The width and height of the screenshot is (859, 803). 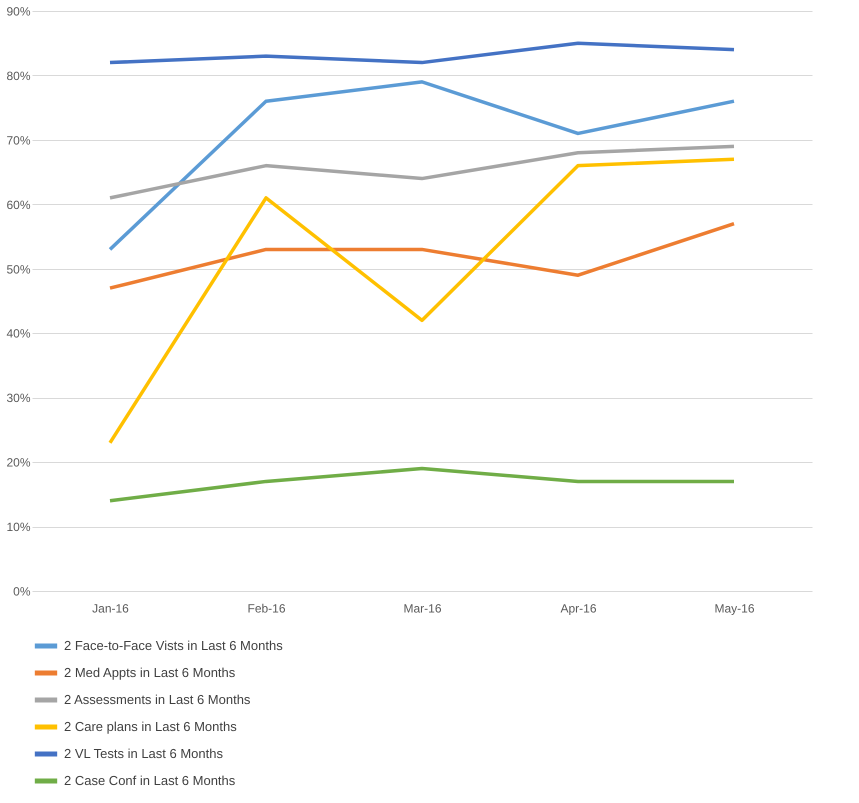 I want to click on legend-label: 2 Face-to-Face Vists in Last 6 Months, so click(x=174, y=645).